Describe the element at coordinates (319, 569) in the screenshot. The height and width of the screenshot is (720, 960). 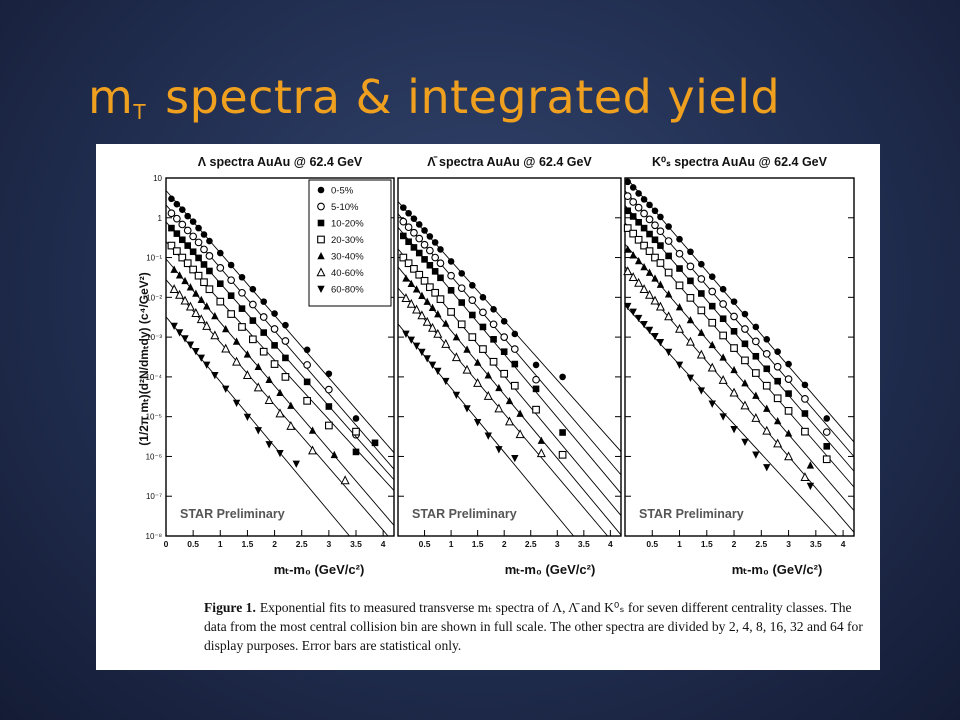
I see `x-axis-label-1: mₜ-m₀ (GeV/c²)` at that location.